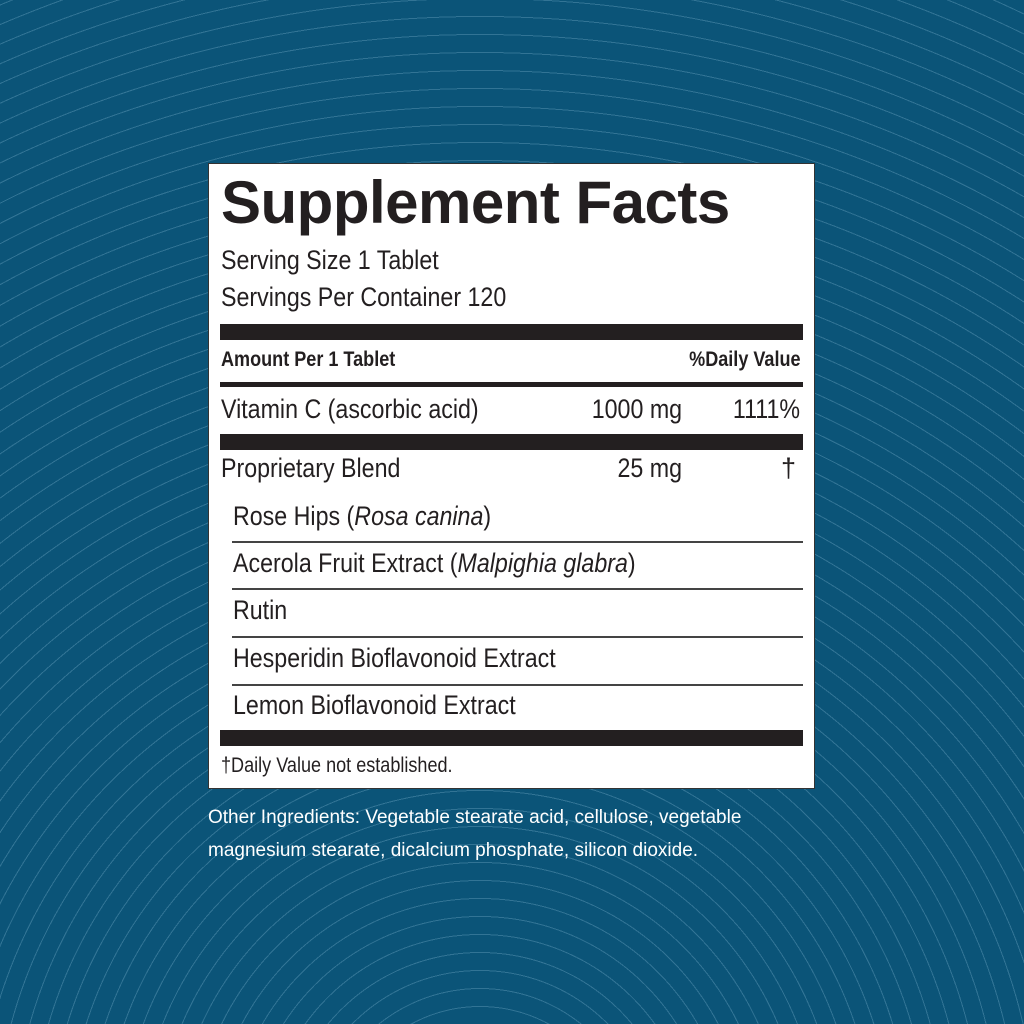 Image resolution: width=1024 pixels, height=1024 pixels. Describe the element at coordinates (330, 260) in the screenshot. I see `serving-size-text: Serving Size 1 Tablet` at that location.